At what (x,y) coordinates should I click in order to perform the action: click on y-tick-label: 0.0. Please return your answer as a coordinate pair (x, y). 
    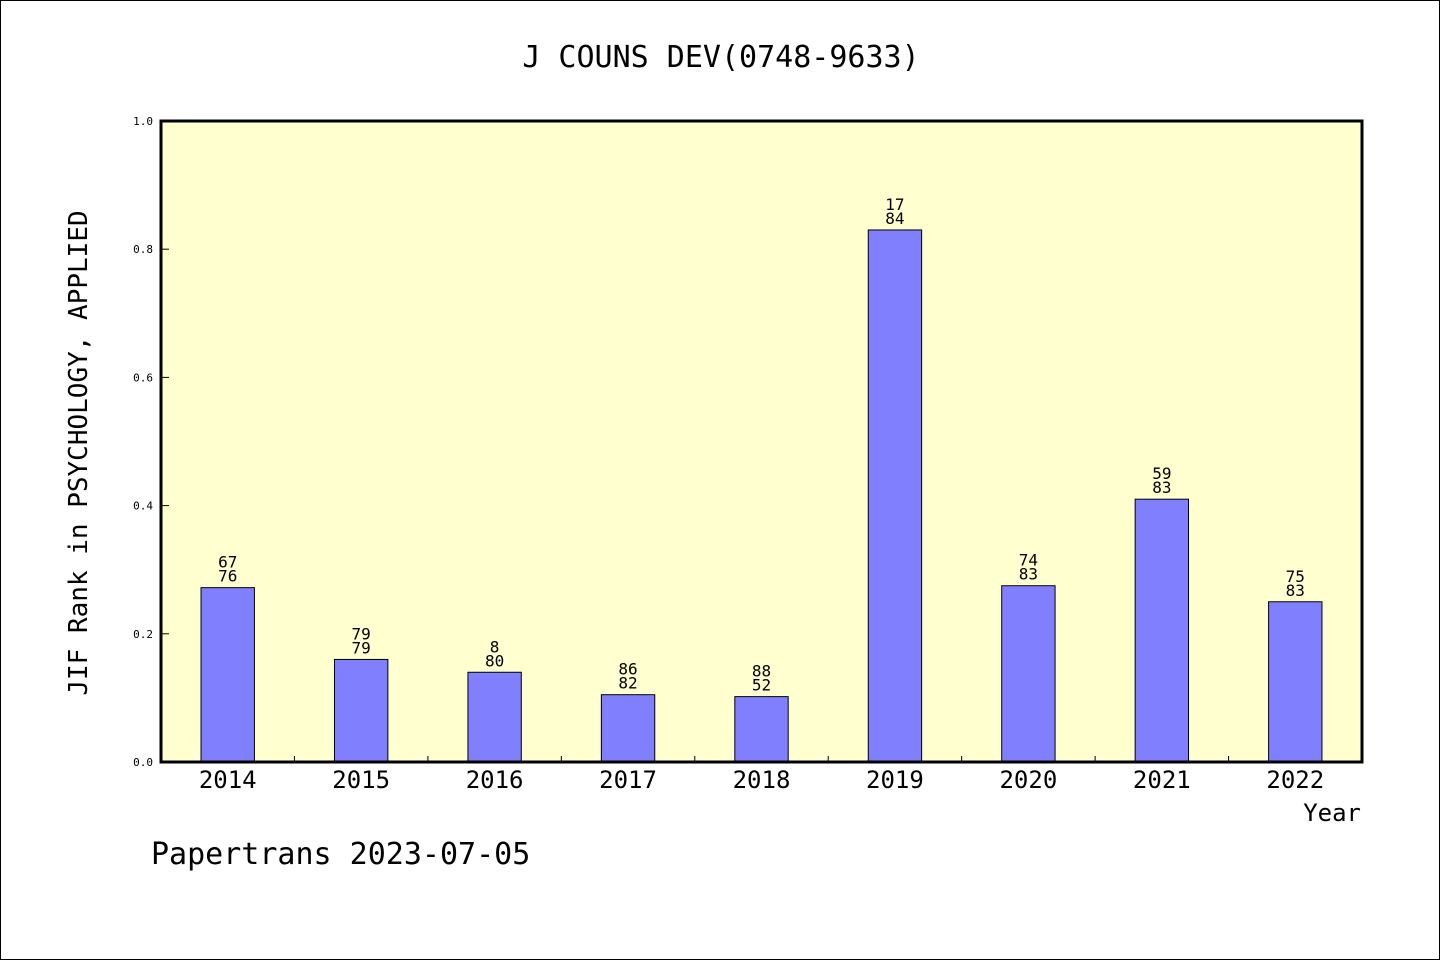
    Looking at the image, I should click on (143, 762).